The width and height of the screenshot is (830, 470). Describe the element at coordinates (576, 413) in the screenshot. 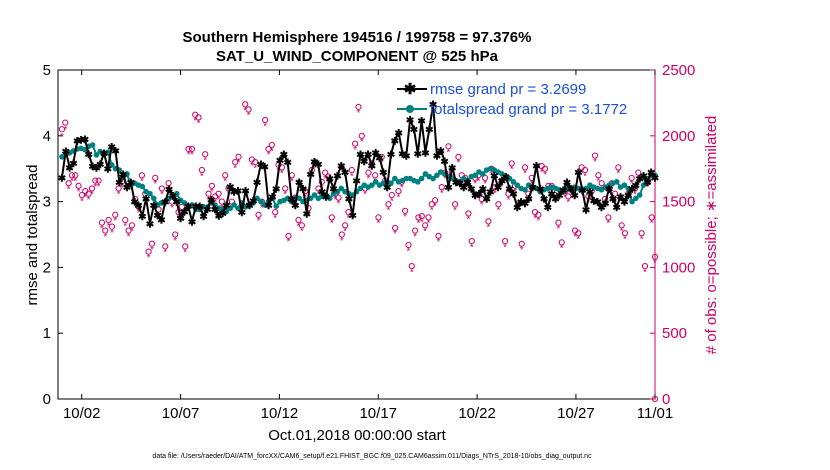

I see `x-tick-label: 10/27` at that location.